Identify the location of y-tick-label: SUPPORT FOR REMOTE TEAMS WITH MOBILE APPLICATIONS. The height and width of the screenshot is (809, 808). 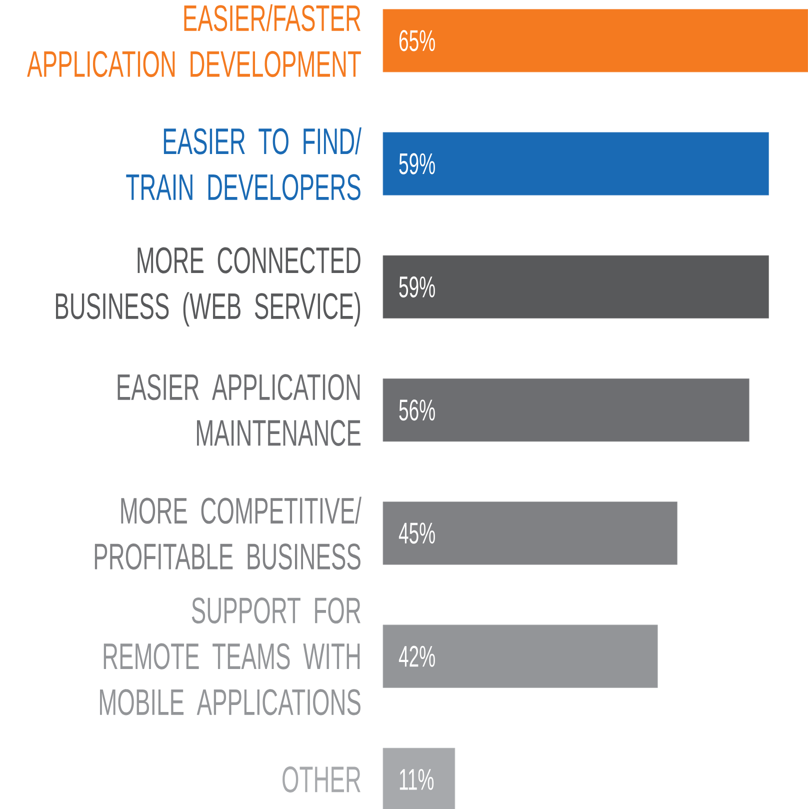
(230, 656).